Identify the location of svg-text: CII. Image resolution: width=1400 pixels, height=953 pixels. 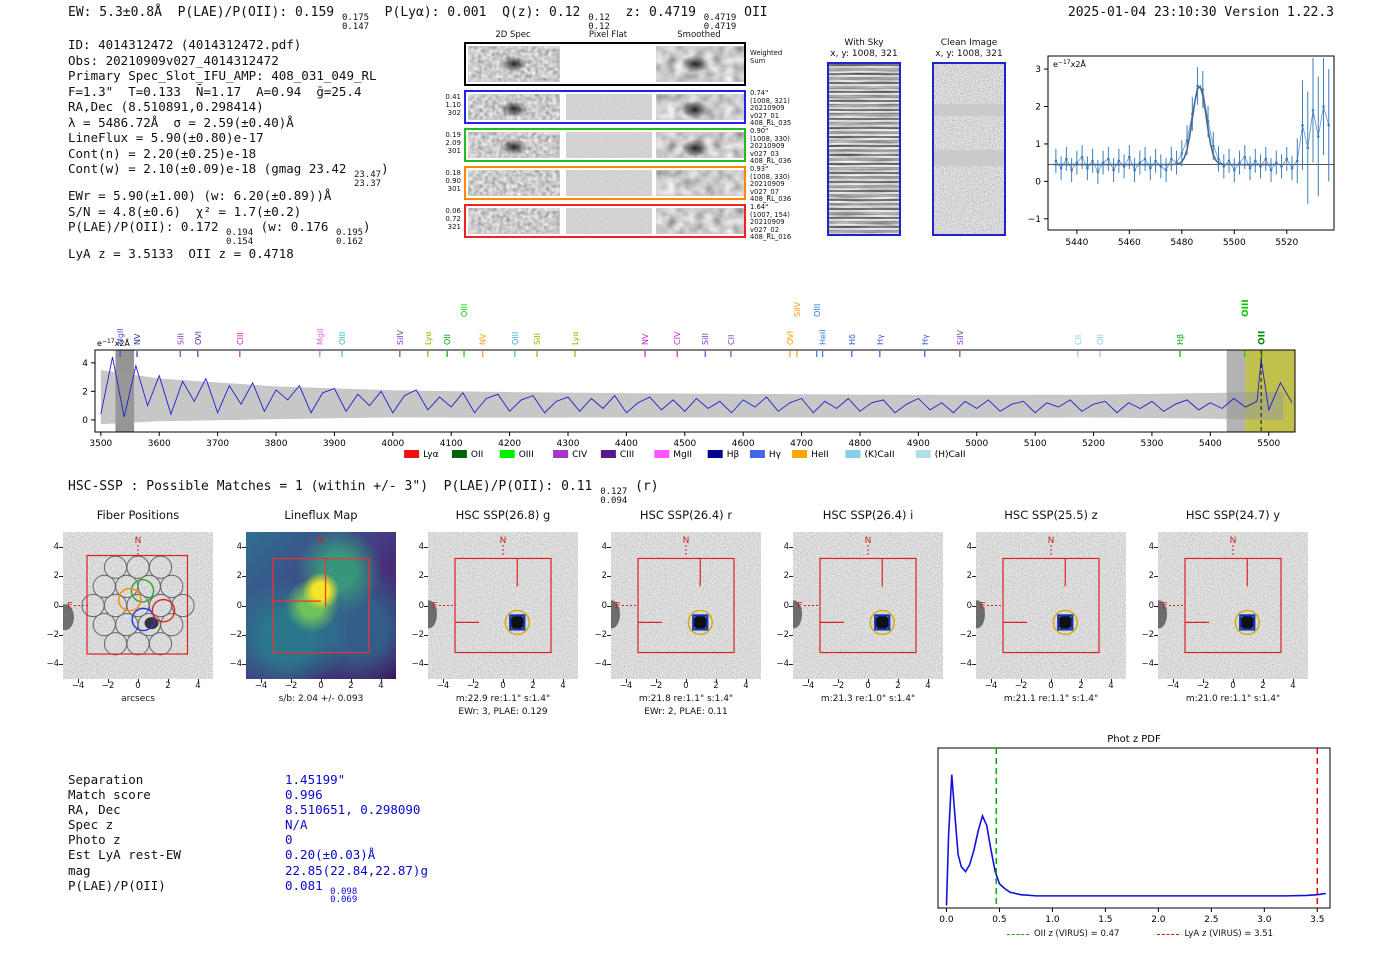
(731, 340).